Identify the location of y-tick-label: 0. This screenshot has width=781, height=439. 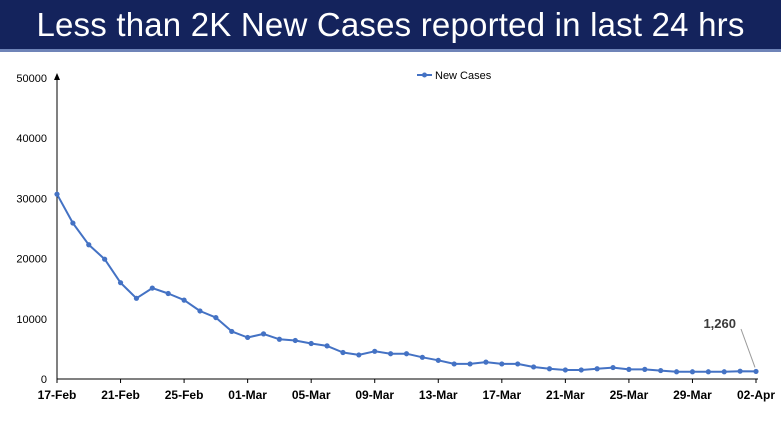
(44, 380).